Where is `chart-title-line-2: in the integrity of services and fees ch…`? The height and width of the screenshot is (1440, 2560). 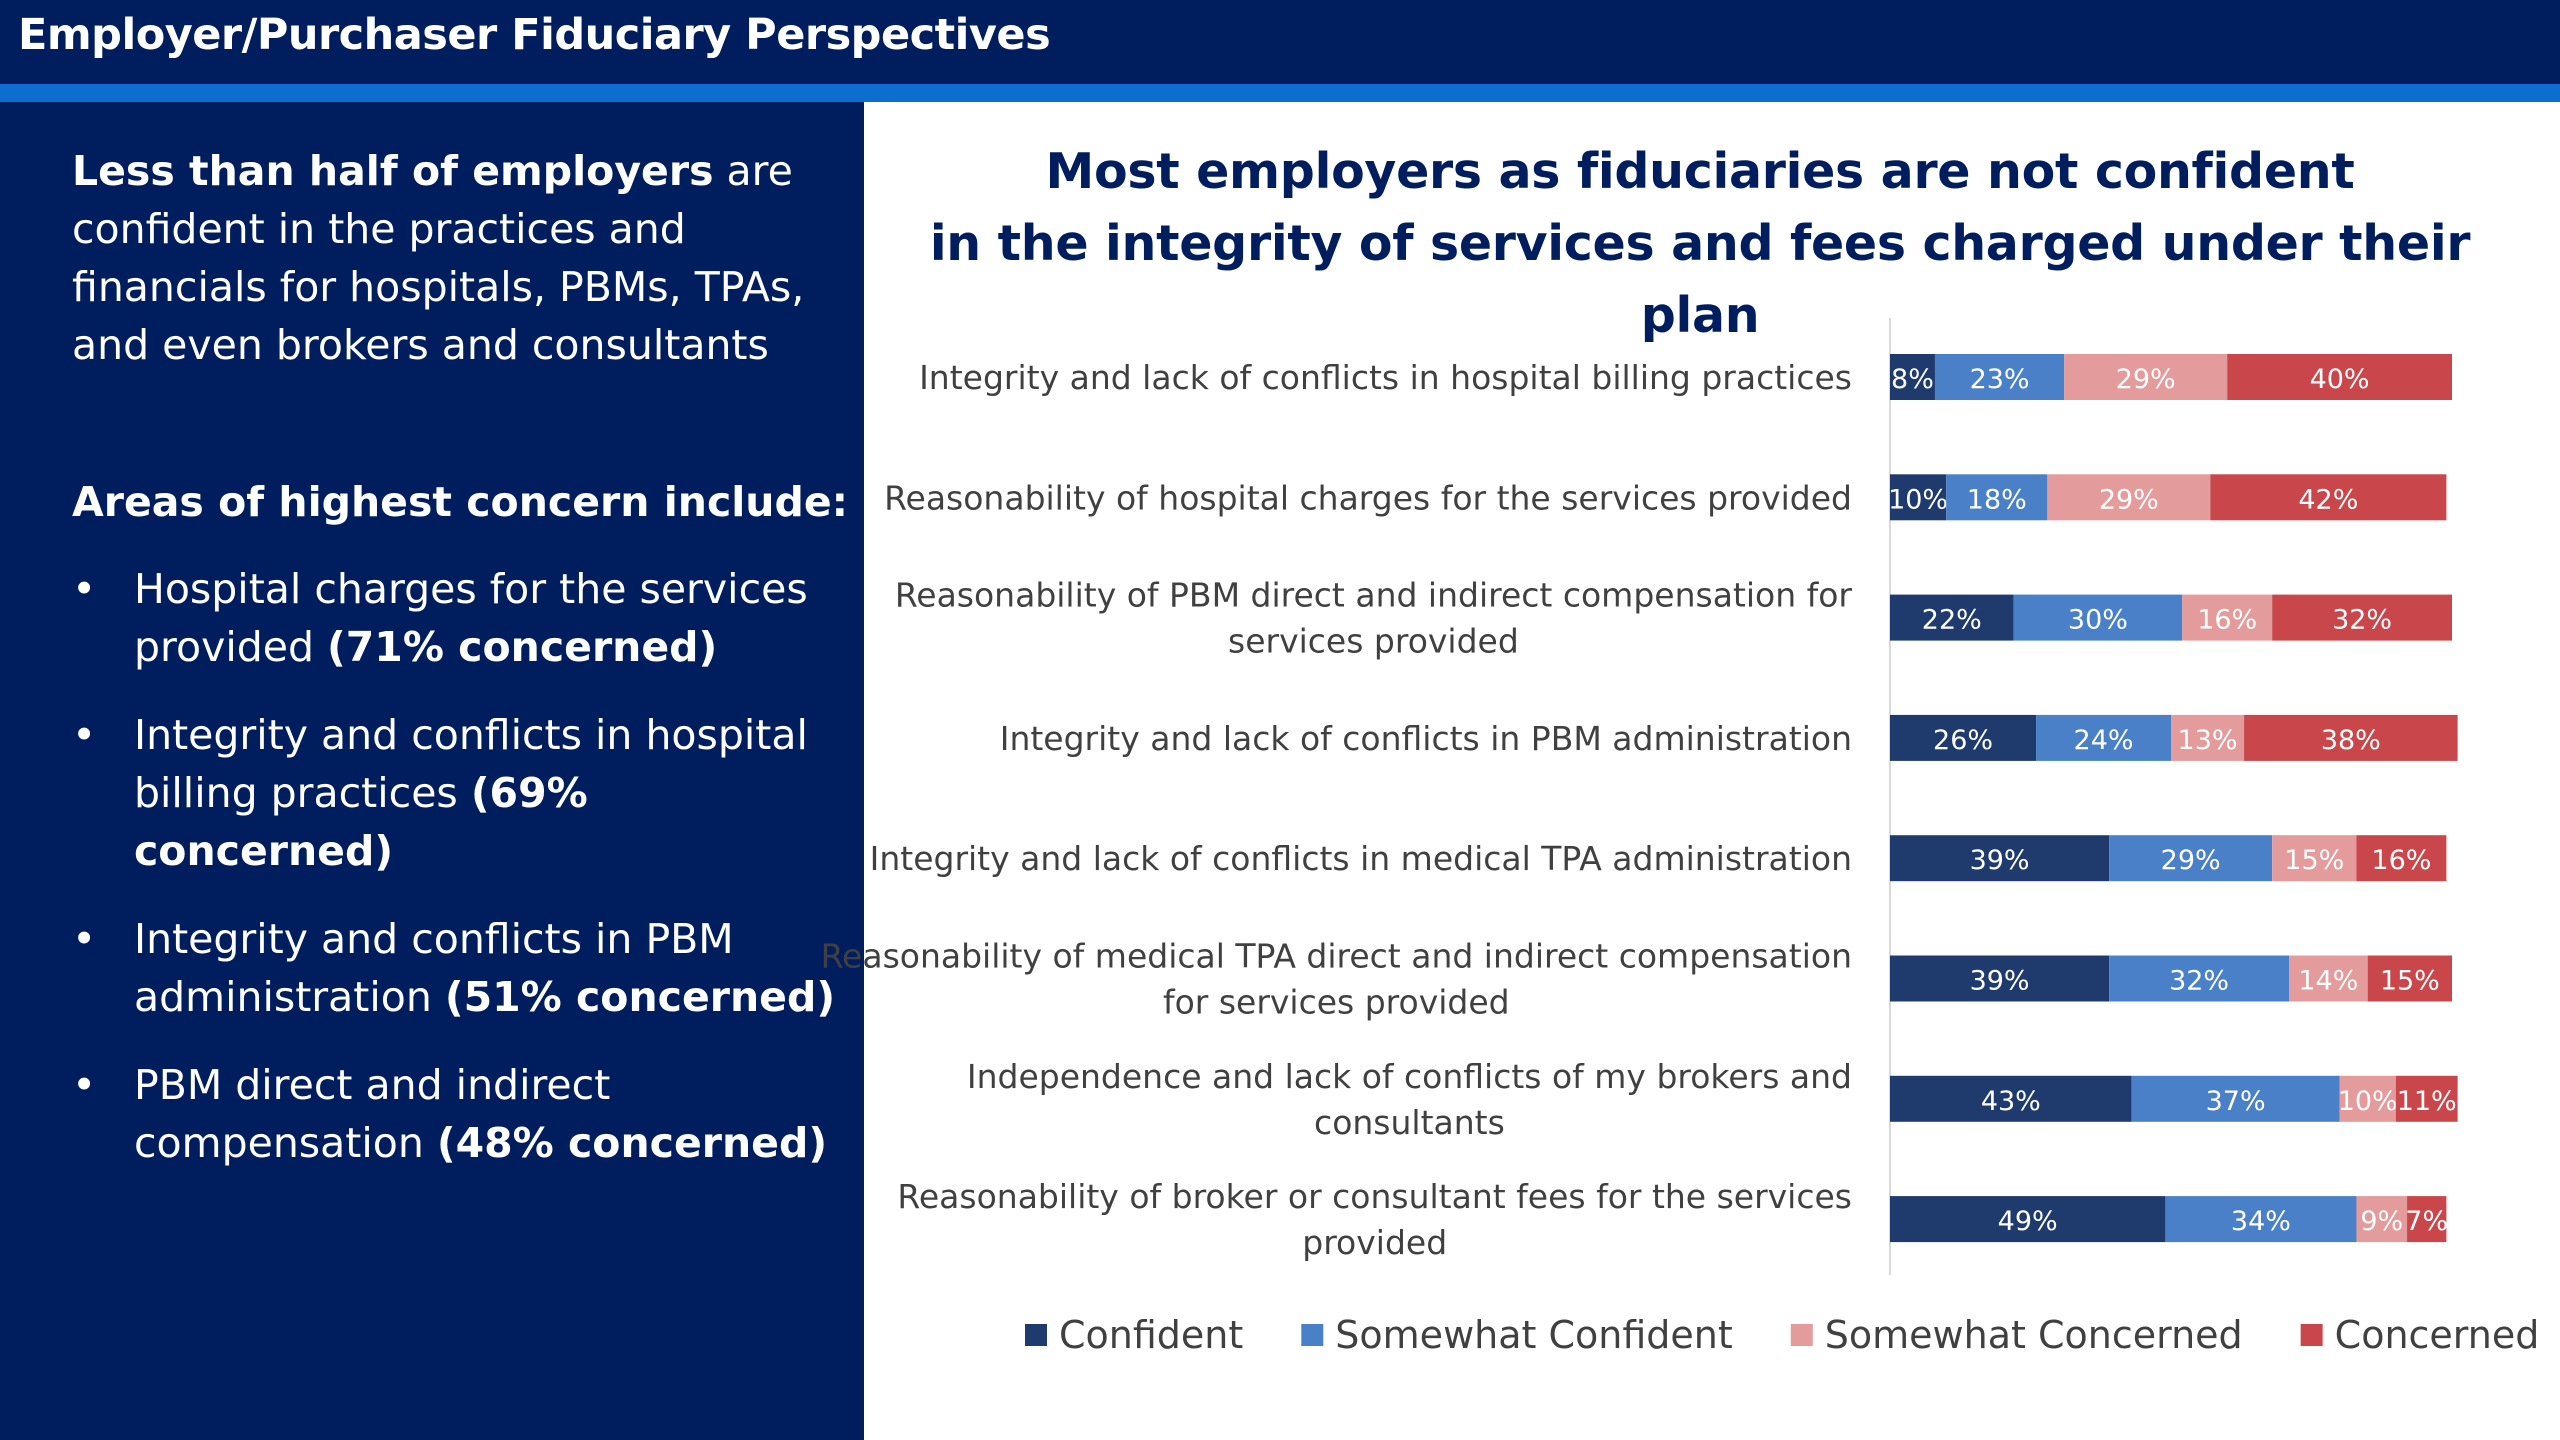 chart-title-line-2: in the integrity of services and fees ch… is located at coordinates (1700, 279).